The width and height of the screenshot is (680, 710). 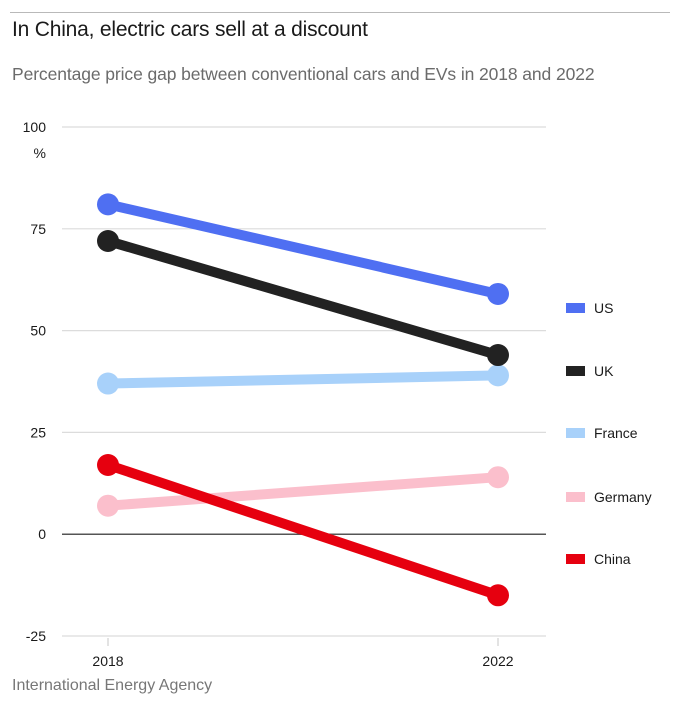 I want to click on legend-item-uk: UK, so click(x=590, y=371).